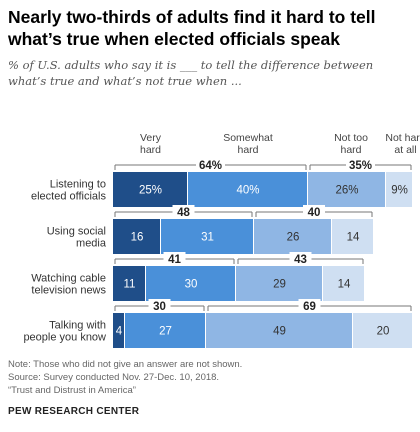 The height and width of the screenshot is (432, 420). I want to click on legend-label-3: hard, so click(350, 150).